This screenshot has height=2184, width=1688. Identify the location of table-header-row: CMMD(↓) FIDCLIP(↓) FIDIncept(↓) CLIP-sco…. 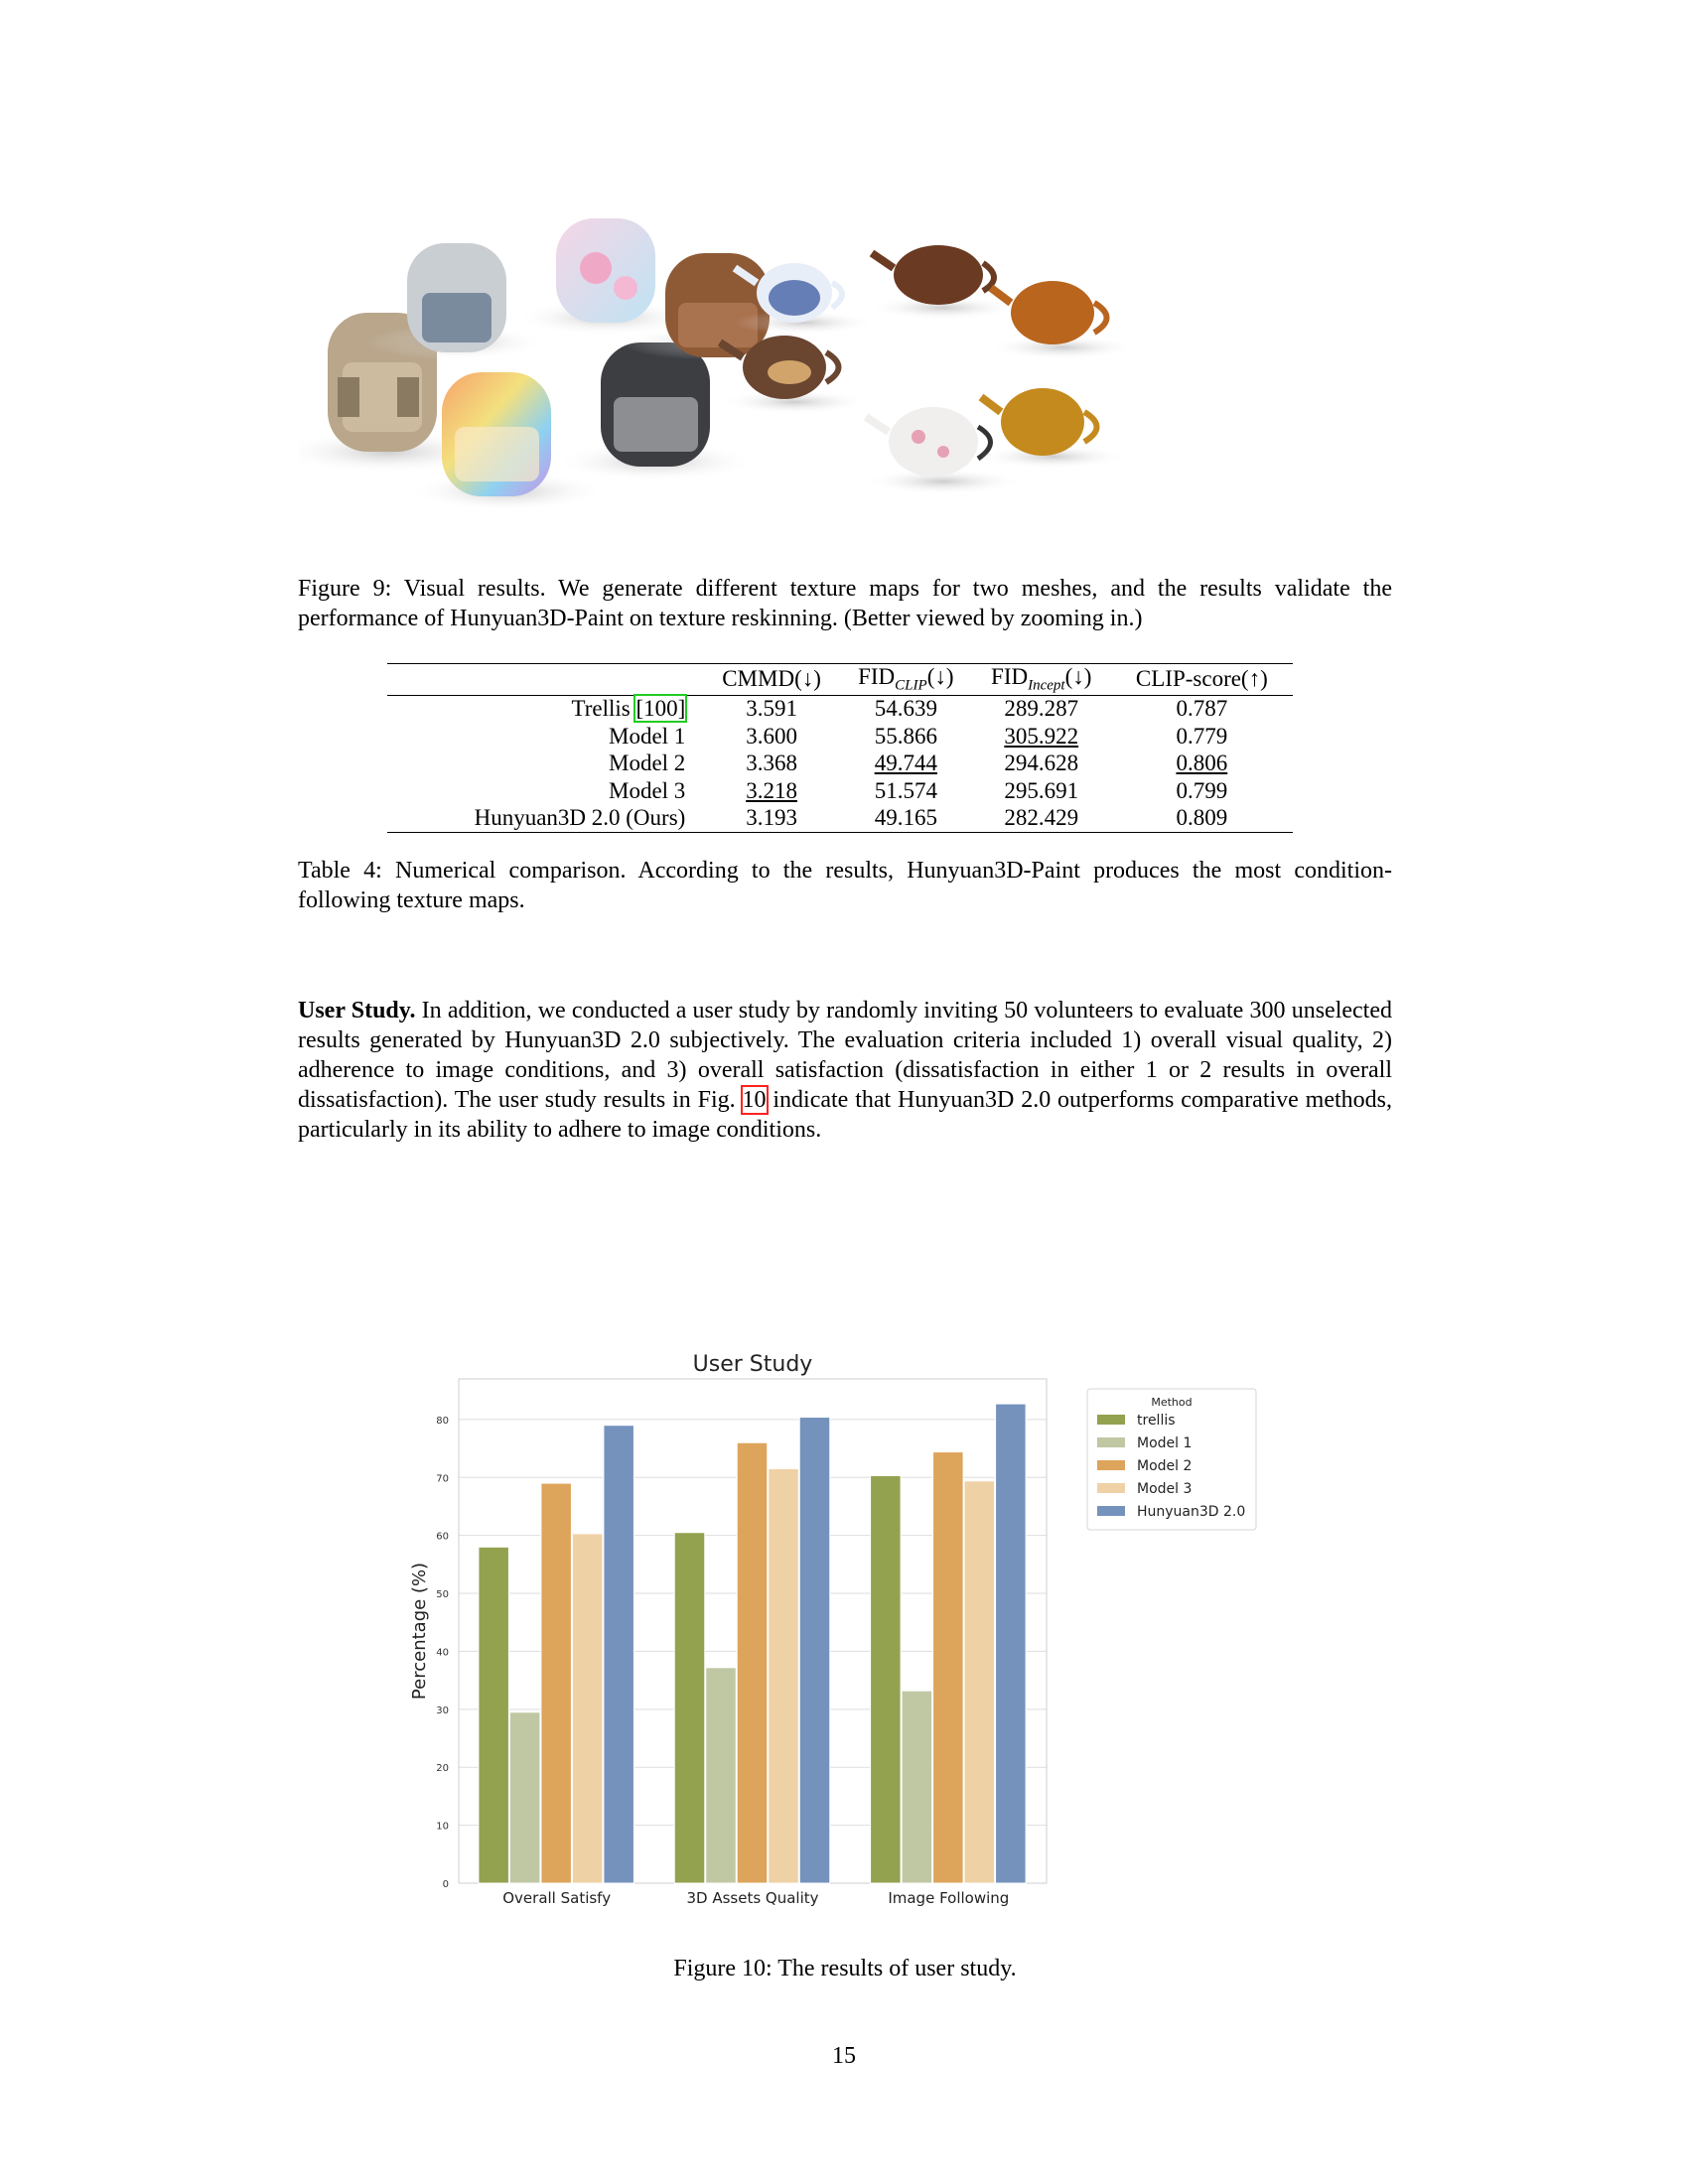
(840, 679).